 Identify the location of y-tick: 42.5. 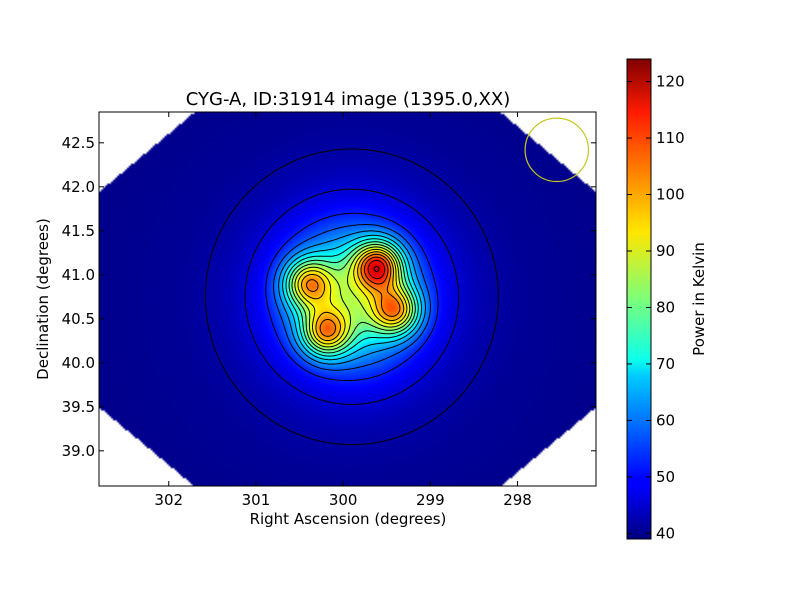
(329, 143).